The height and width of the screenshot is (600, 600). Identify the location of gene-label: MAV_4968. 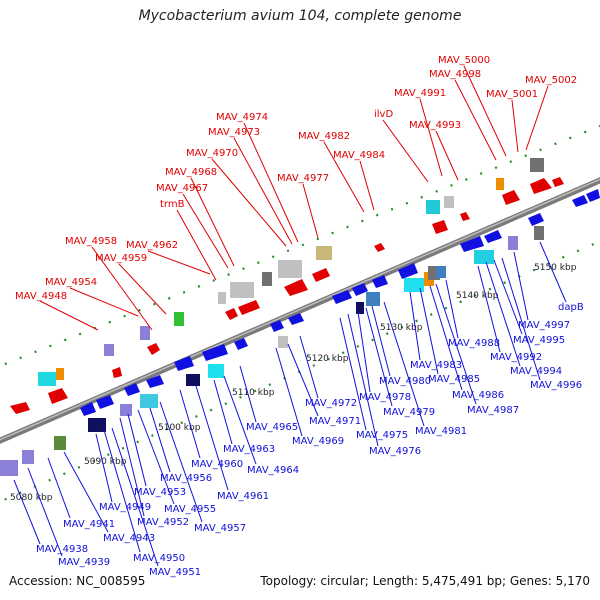
(191, 172).